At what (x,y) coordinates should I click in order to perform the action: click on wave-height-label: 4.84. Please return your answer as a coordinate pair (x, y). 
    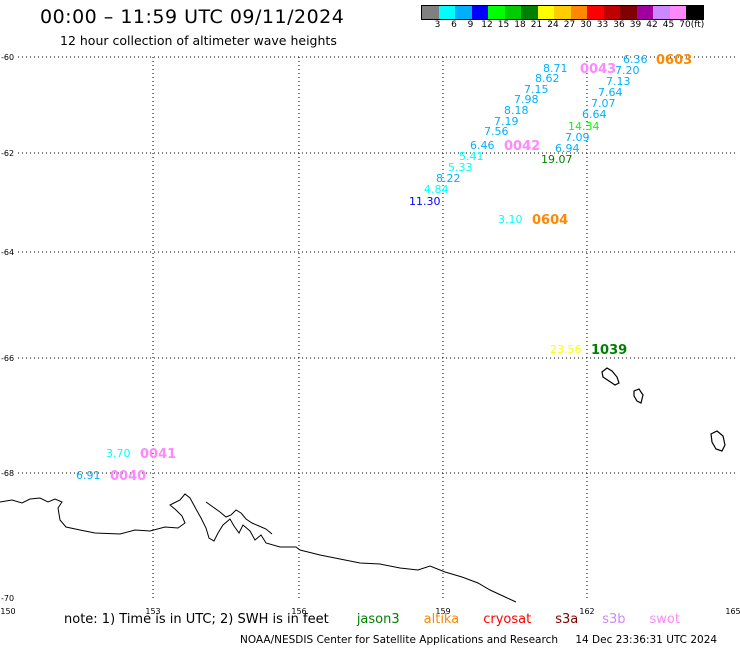
    Looking at the image, I should click on (436, 189).